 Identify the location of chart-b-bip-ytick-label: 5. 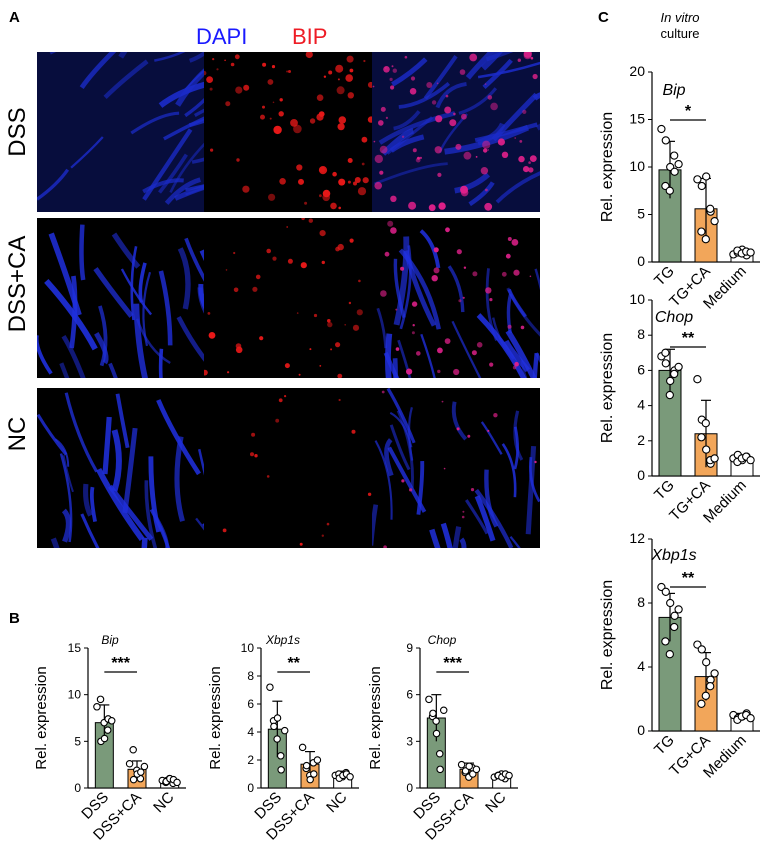
(77, 741).